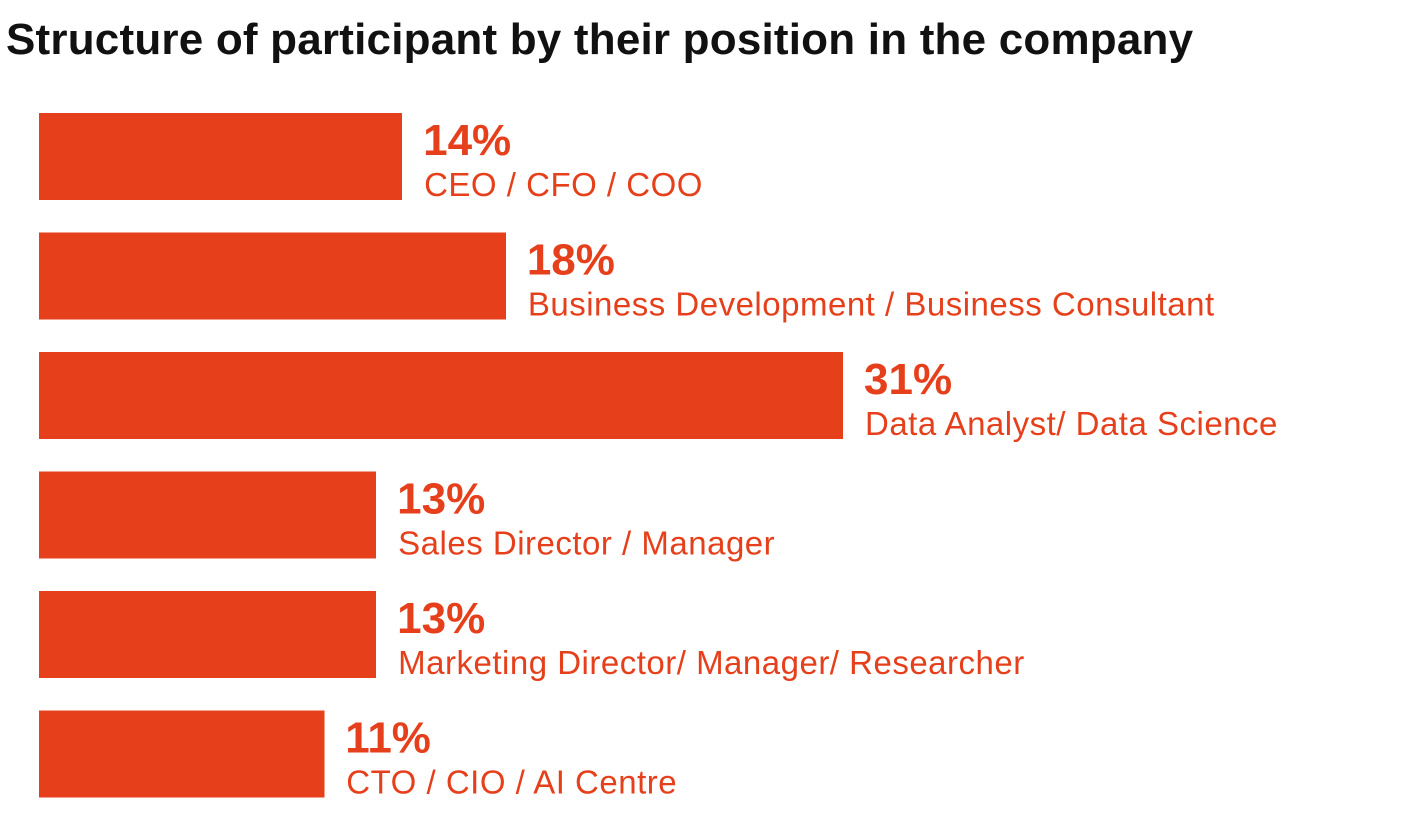  I want to click on category-label-3: Data Analyst/ Data Science, so click(1071, 423).